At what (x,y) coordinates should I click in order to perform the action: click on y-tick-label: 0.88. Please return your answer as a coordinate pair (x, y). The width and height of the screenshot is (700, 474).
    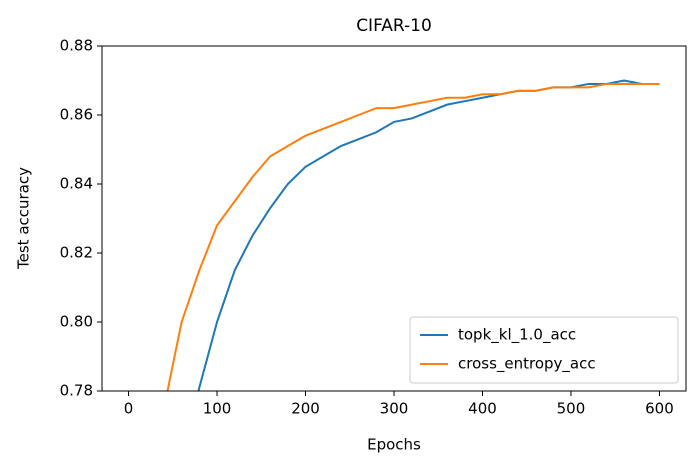
    Looking at the image, I should click on (76, 46).